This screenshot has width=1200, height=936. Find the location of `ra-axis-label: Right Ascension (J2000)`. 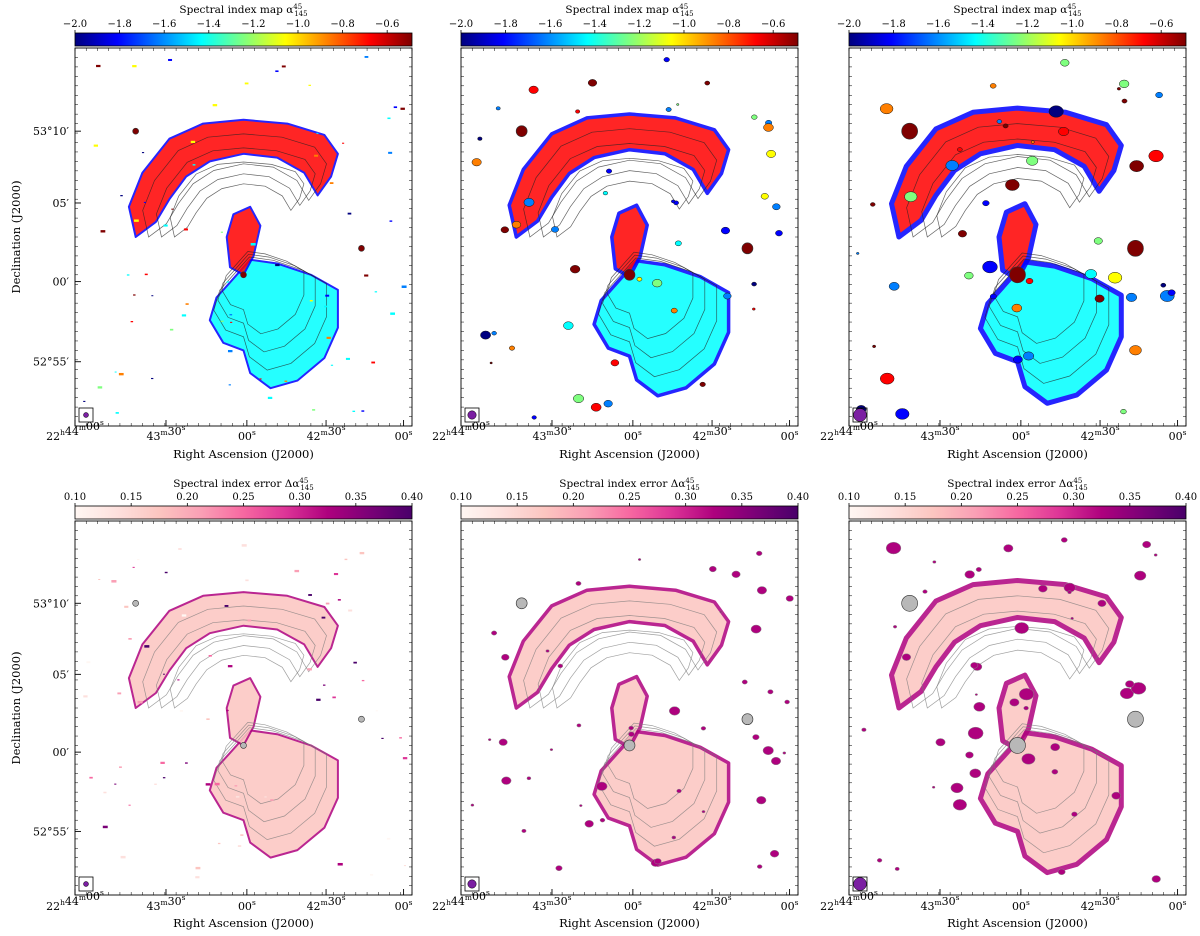

ra-axis-label: Right Ascension (J2000) is located at coordinates (243, 923).